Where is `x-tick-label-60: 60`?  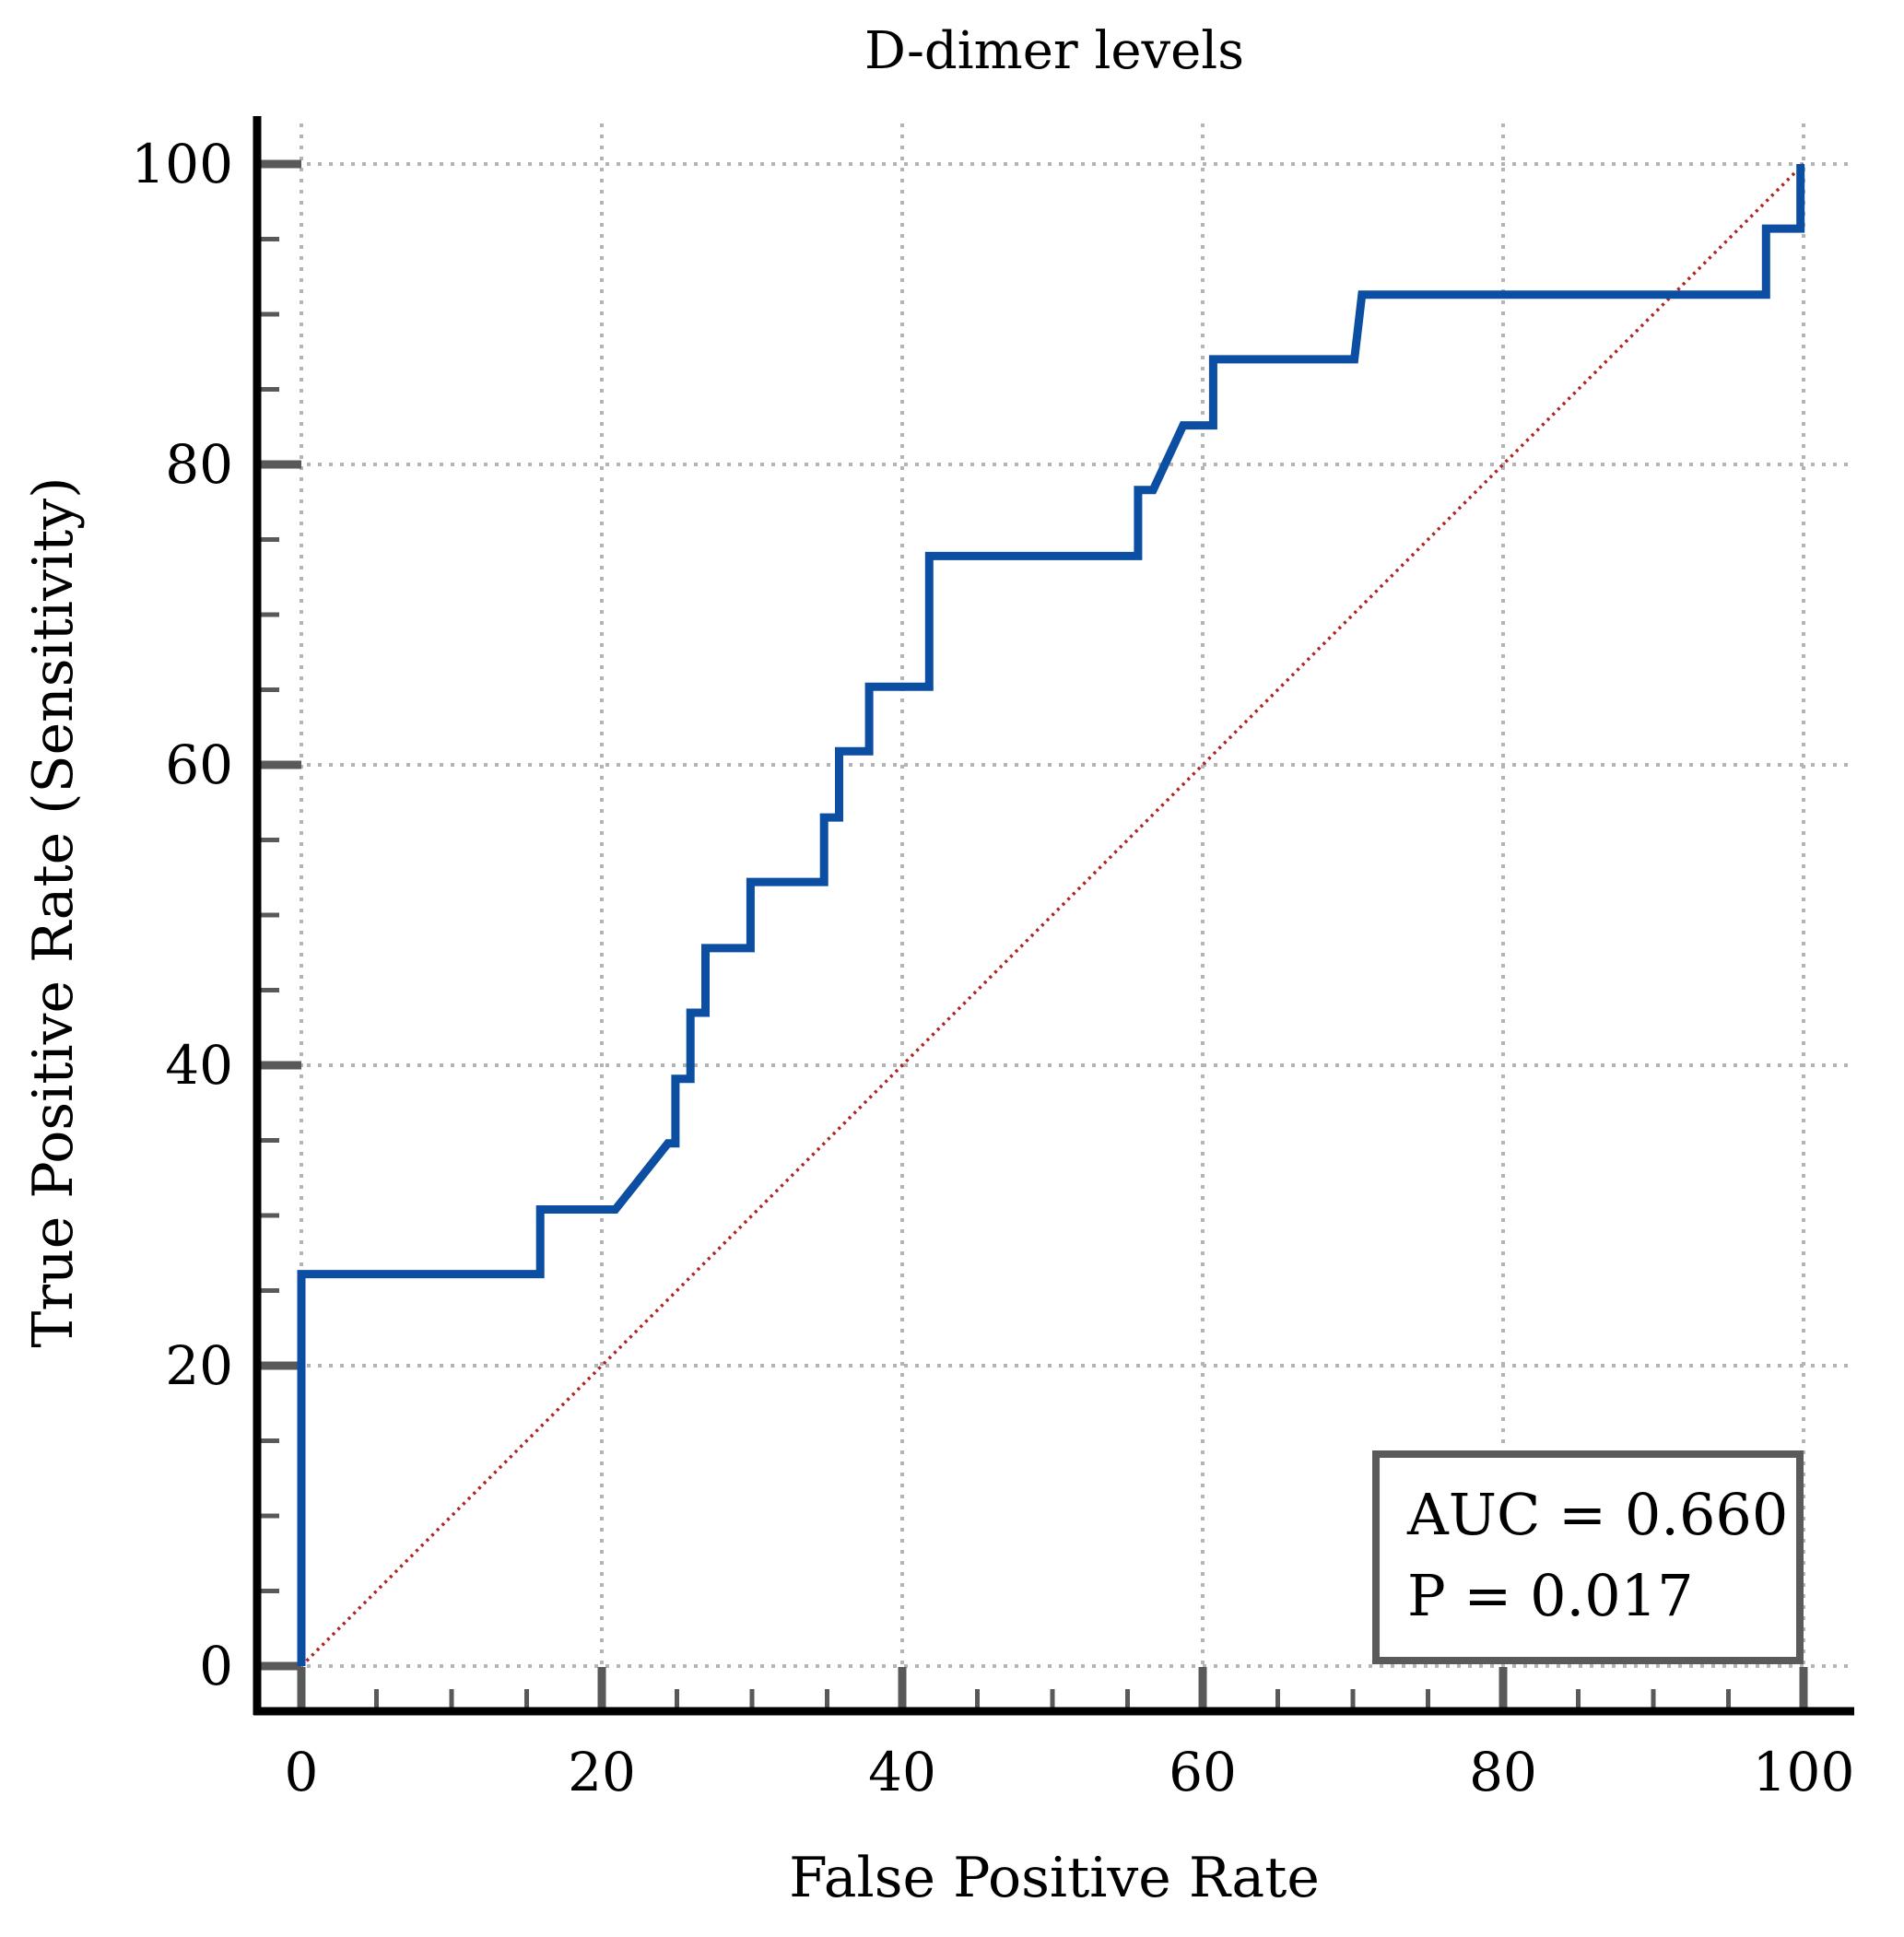 x-tick-label-60: 60 is located at coordinates (1203, 1772).